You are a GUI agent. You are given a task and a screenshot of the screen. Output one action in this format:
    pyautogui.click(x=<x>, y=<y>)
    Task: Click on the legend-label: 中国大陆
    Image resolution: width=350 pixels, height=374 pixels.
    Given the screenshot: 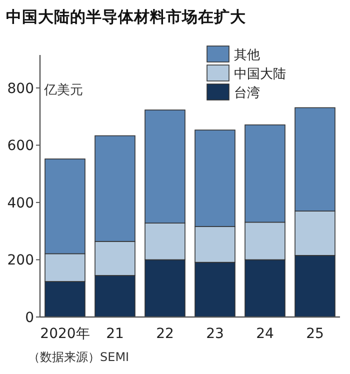 What is the action you would take?
    pyautogui.click(x=260, y=74)
    